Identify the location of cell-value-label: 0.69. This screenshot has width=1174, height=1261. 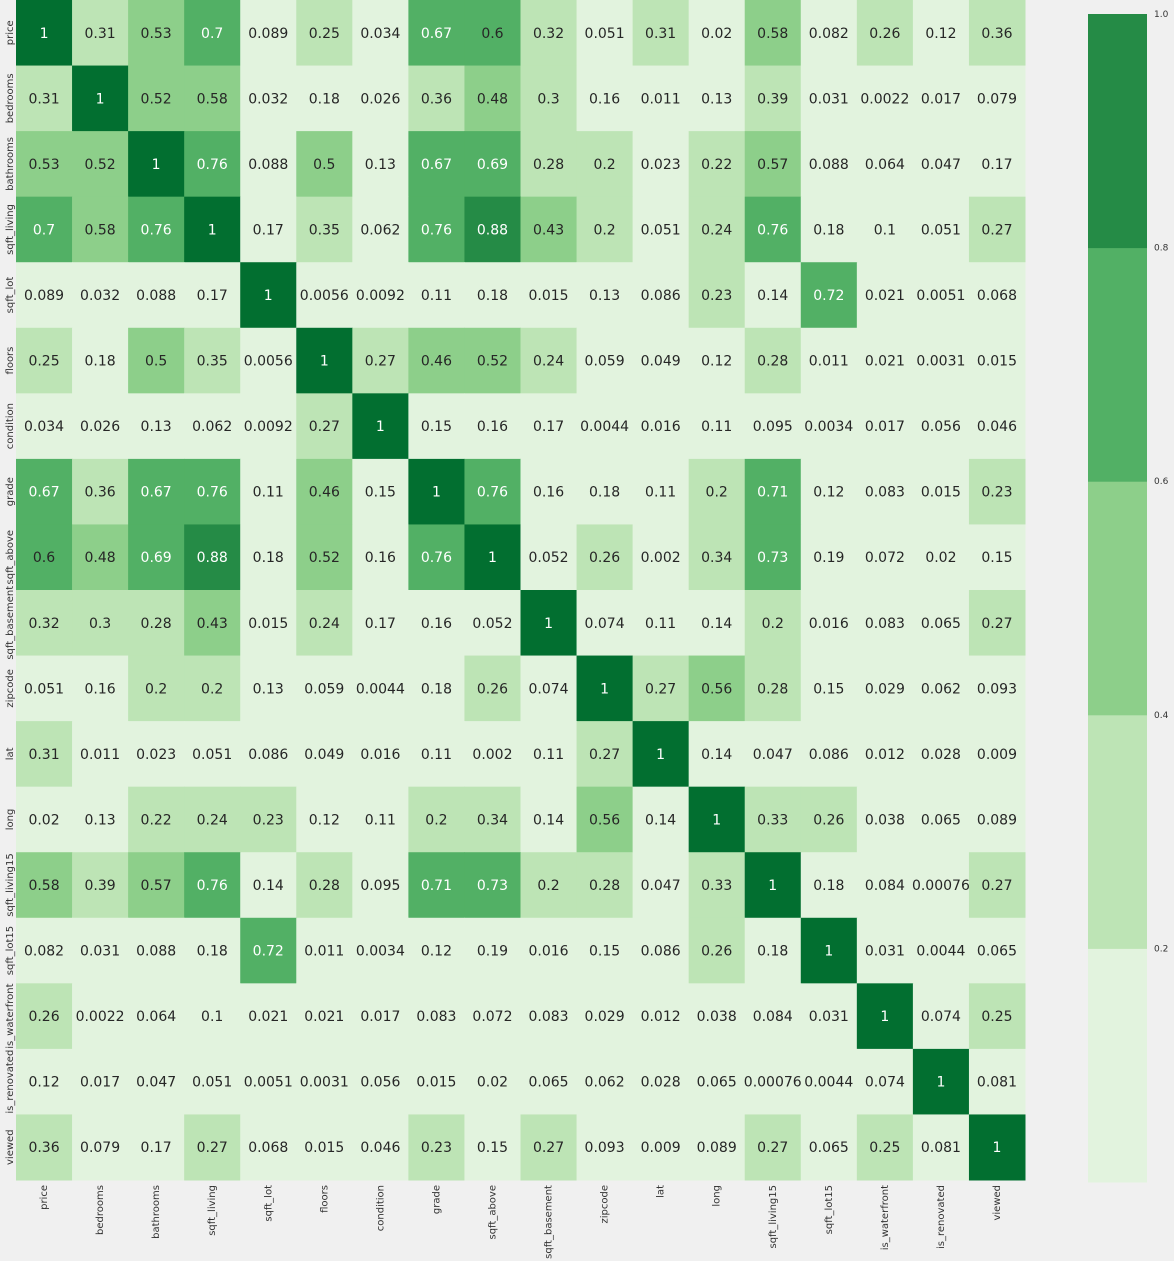
(156, 558).